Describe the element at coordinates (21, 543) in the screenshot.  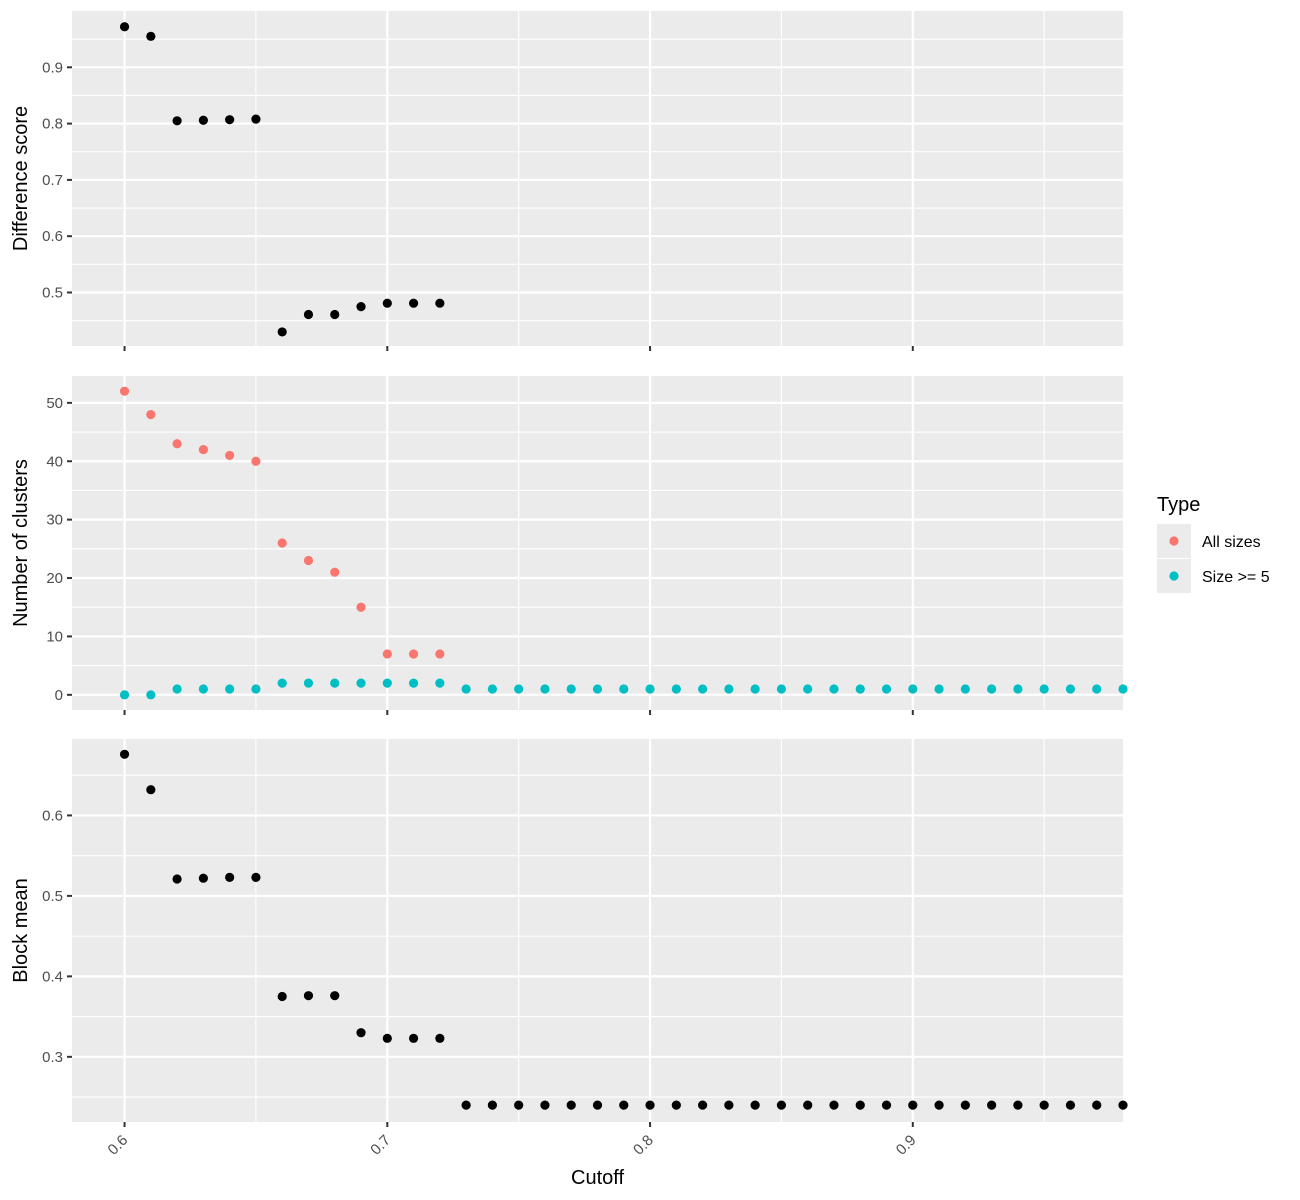
I see `y-axis-title: Number of clusters` at that location.